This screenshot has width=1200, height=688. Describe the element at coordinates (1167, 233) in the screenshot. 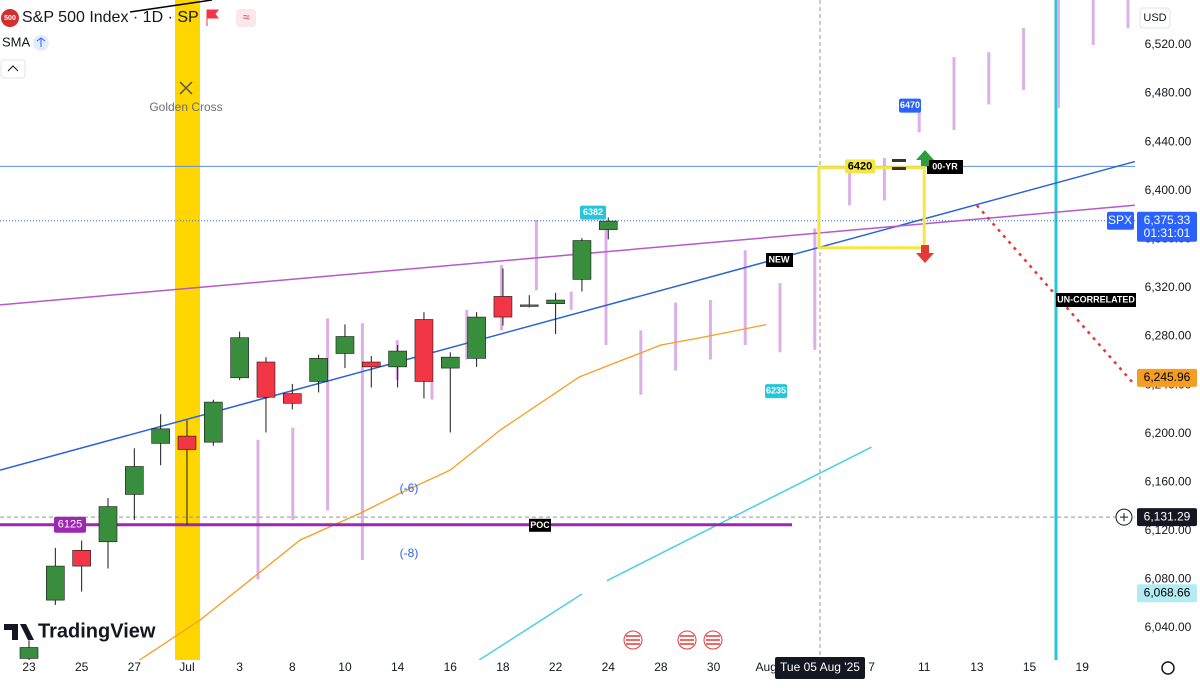

I see `countdown-label: 01:31:01` at that location.